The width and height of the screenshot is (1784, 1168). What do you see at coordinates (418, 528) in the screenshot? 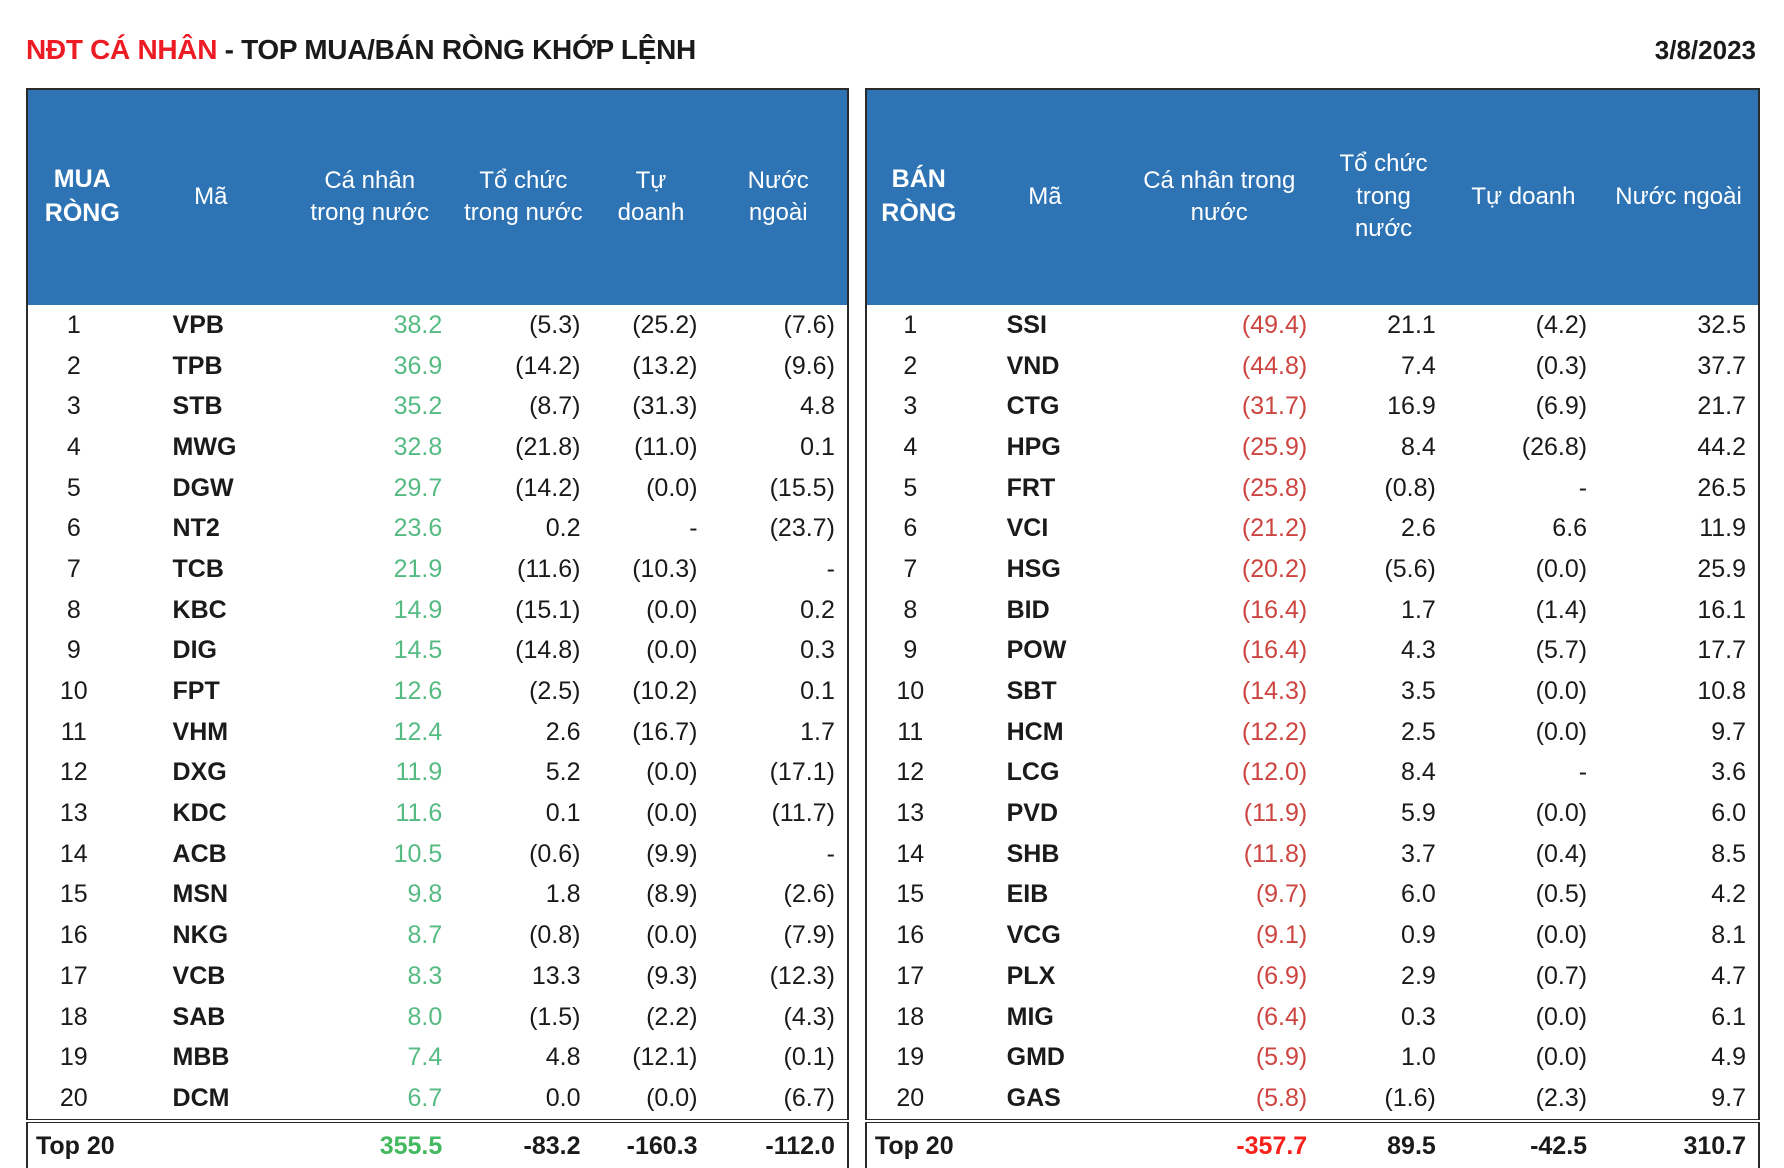
I see `individual-cell: 23.6` at bounding box center [418, 528].